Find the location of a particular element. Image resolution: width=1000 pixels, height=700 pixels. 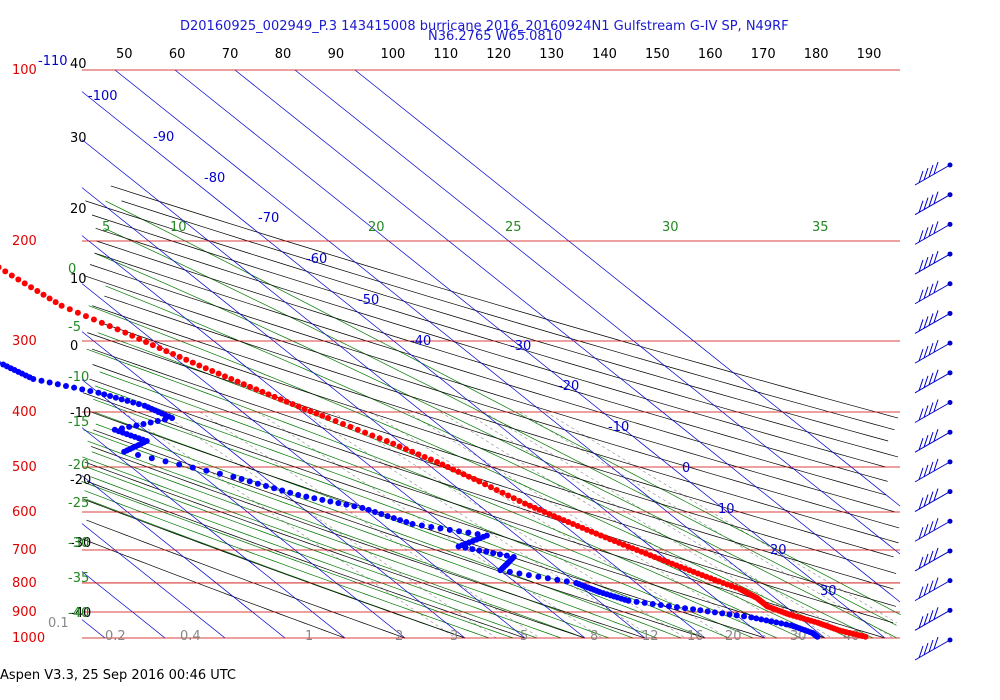

isotherm-value-label: -50 is located at coordinates (368, 300).